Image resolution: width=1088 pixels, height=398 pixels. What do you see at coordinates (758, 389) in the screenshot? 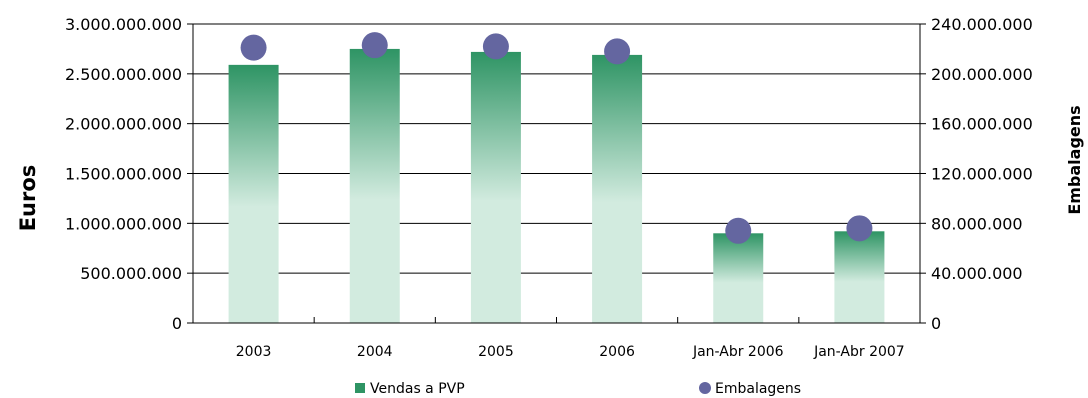
I see `legend-label-markers: Embalagens` at bounding box center [758, 389].